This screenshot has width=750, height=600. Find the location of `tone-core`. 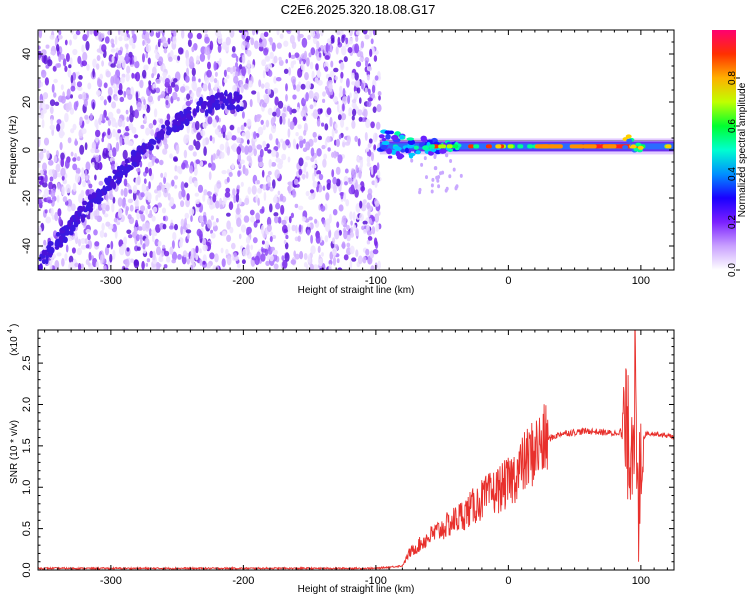

tone-core is located at coordinates (526, 146).